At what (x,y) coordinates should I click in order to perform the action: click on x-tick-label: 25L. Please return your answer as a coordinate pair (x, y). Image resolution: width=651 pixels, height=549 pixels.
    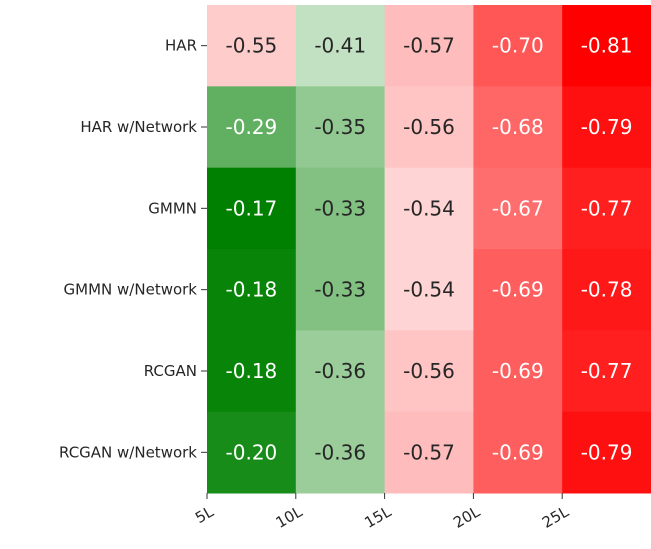
    Looking at the image, I should click on (555, 517).